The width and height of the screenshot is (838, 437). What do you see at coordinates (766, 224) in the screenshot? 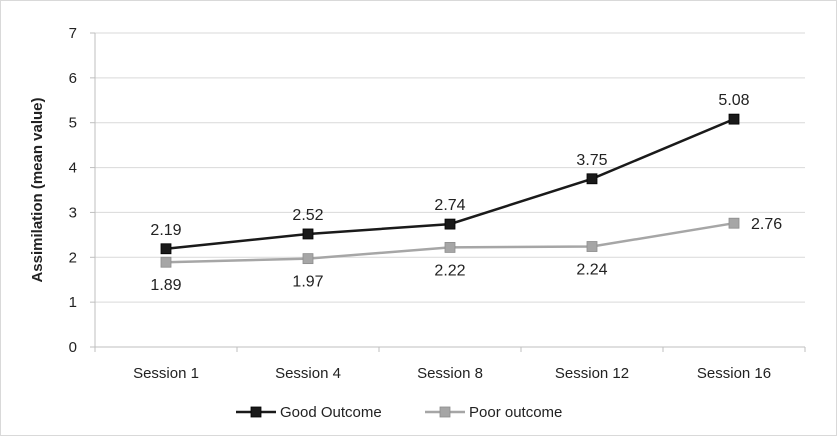
I see `data-label-poor: 2.76` at bounding box center [766, 224].